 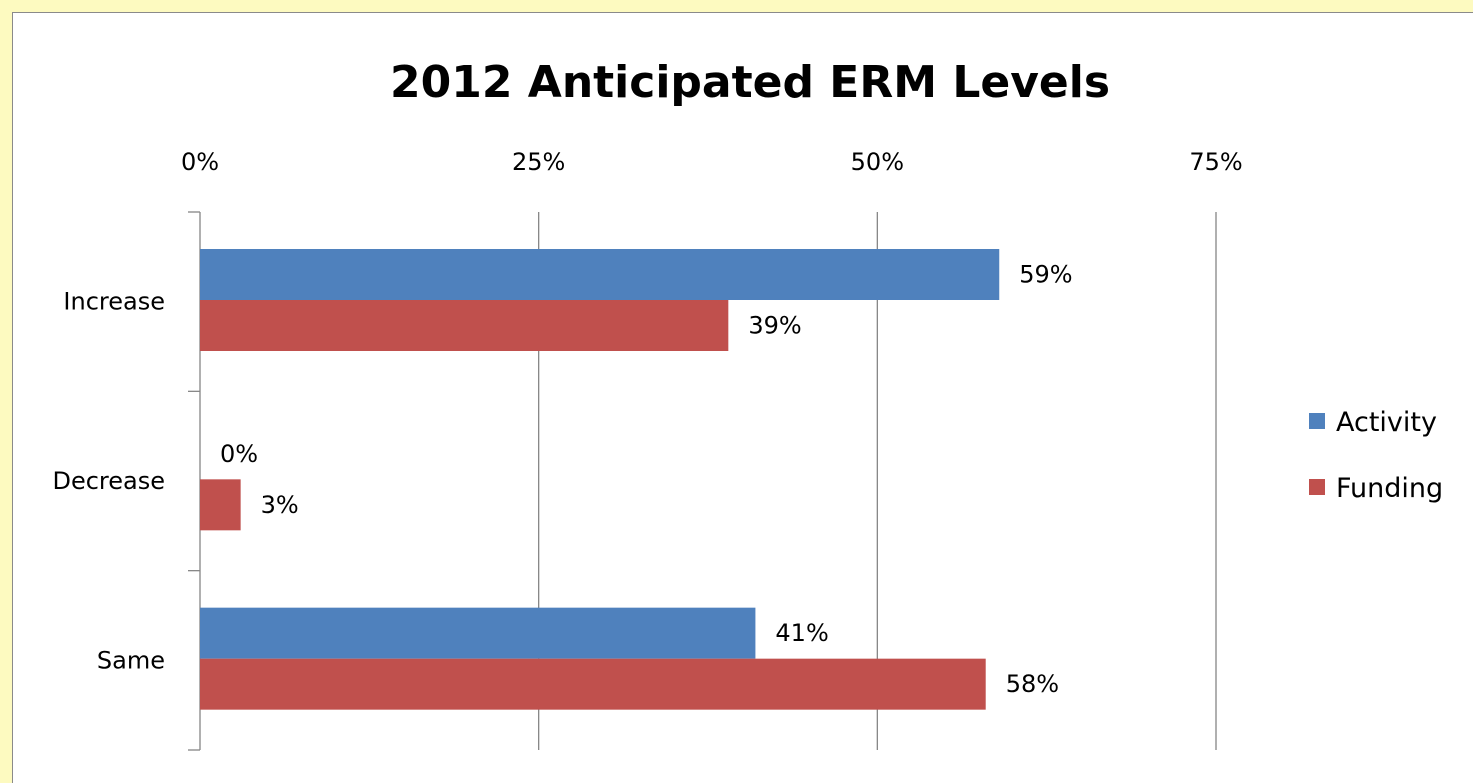 What do you see at coordinates (1317, 421) in the screenshot?
I see `legend-swatch-activity` at bounding box center [1317, 421].